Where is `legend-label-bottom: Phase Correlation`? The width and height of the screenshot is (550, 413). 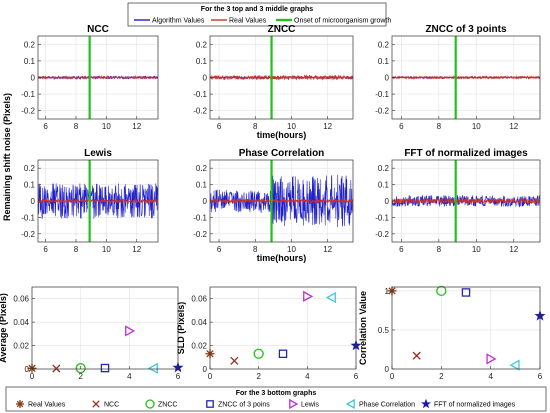
legend-label-bottom: Phase Correlation is located at coordinates (387, 405).